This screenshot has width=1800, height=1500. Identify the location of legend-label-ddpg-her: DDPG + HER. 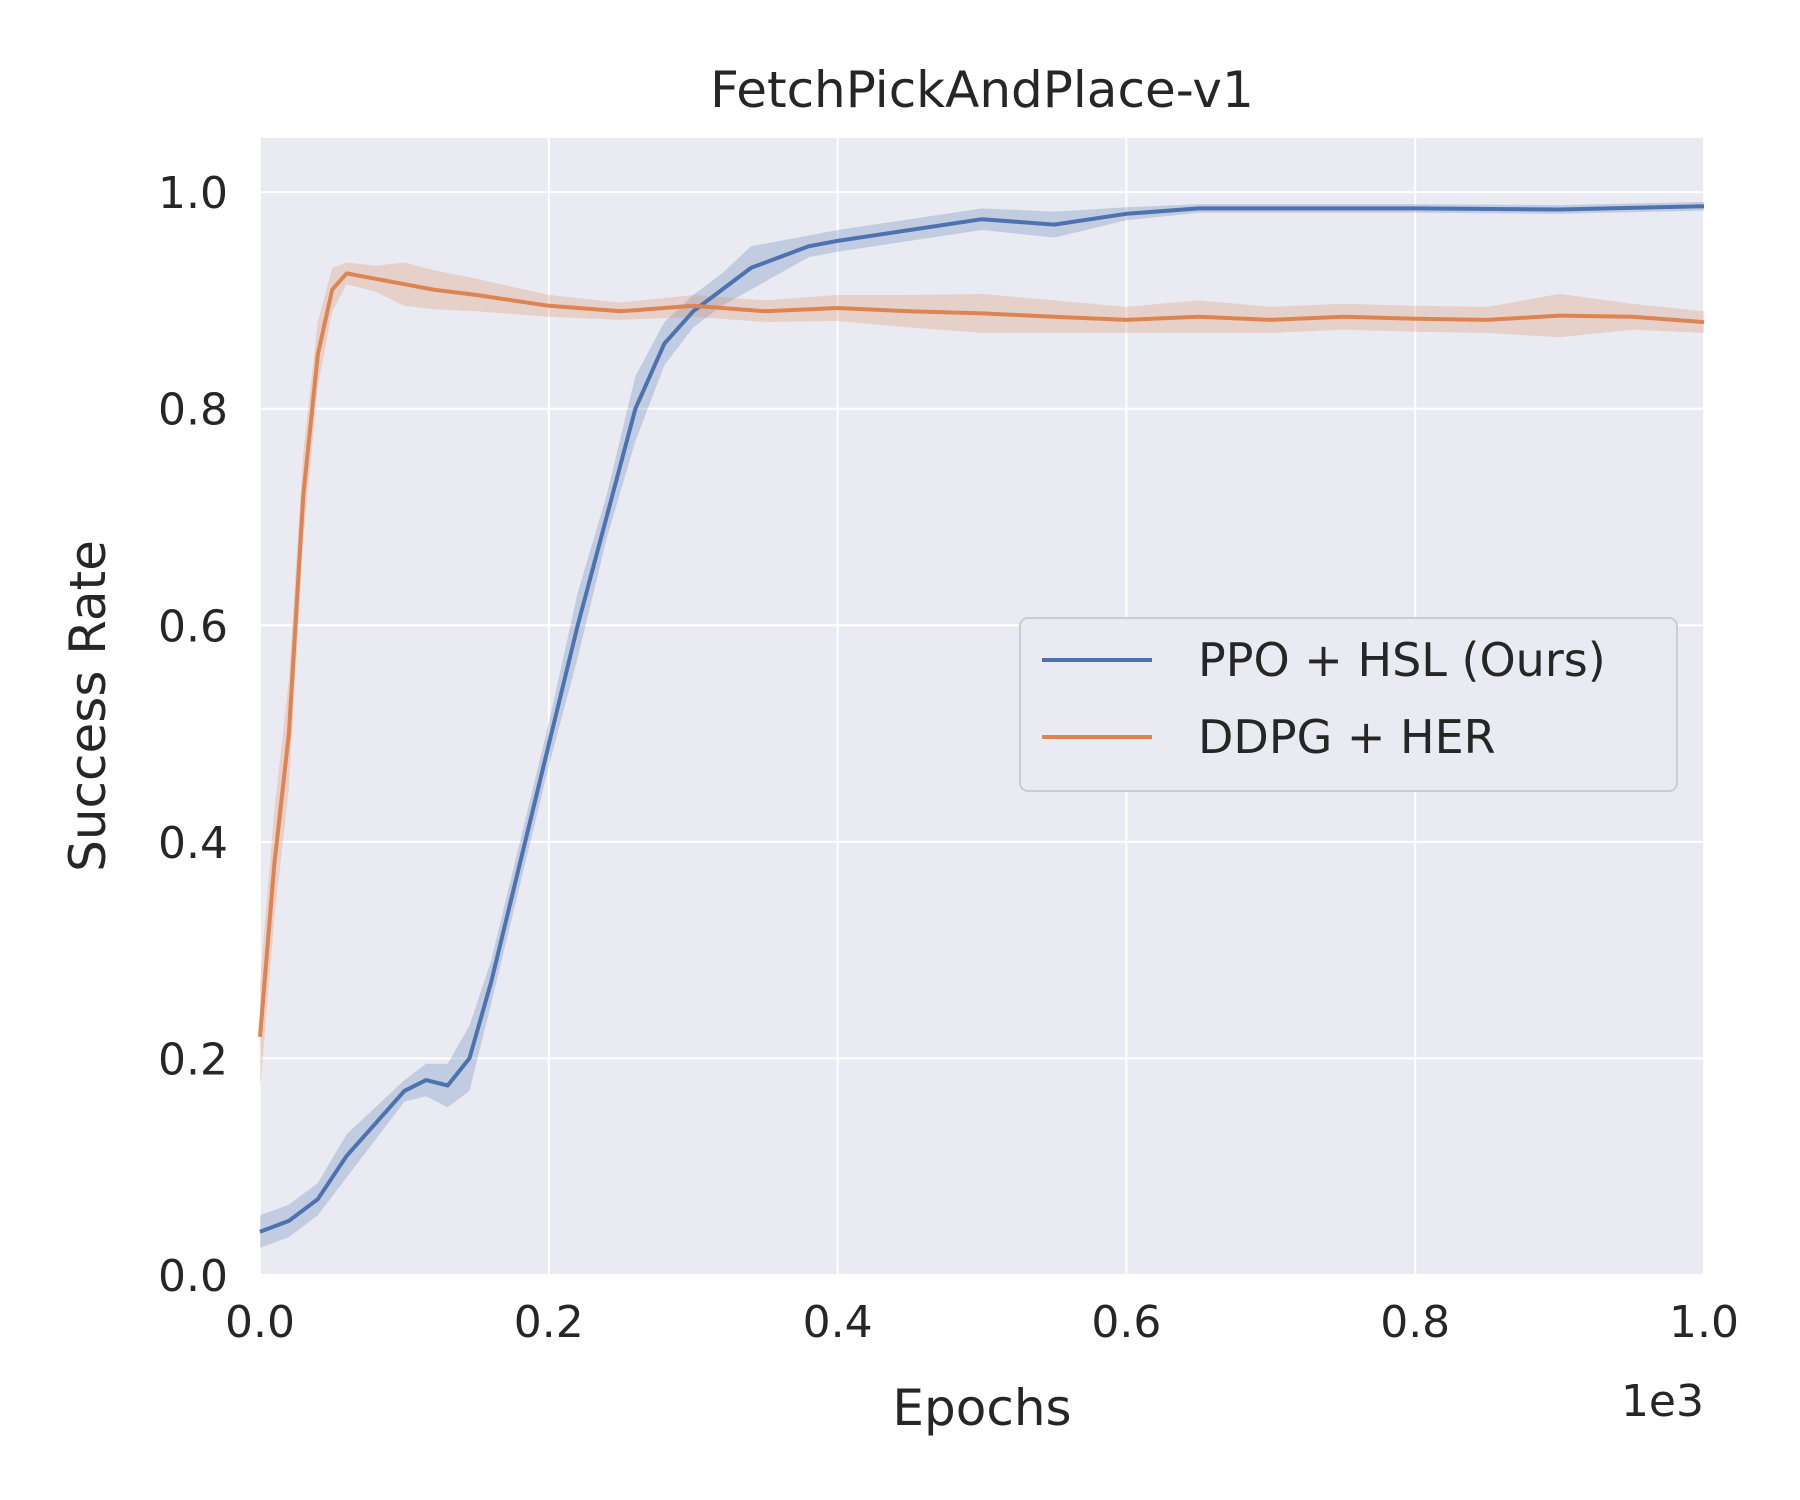
(1347, 737).